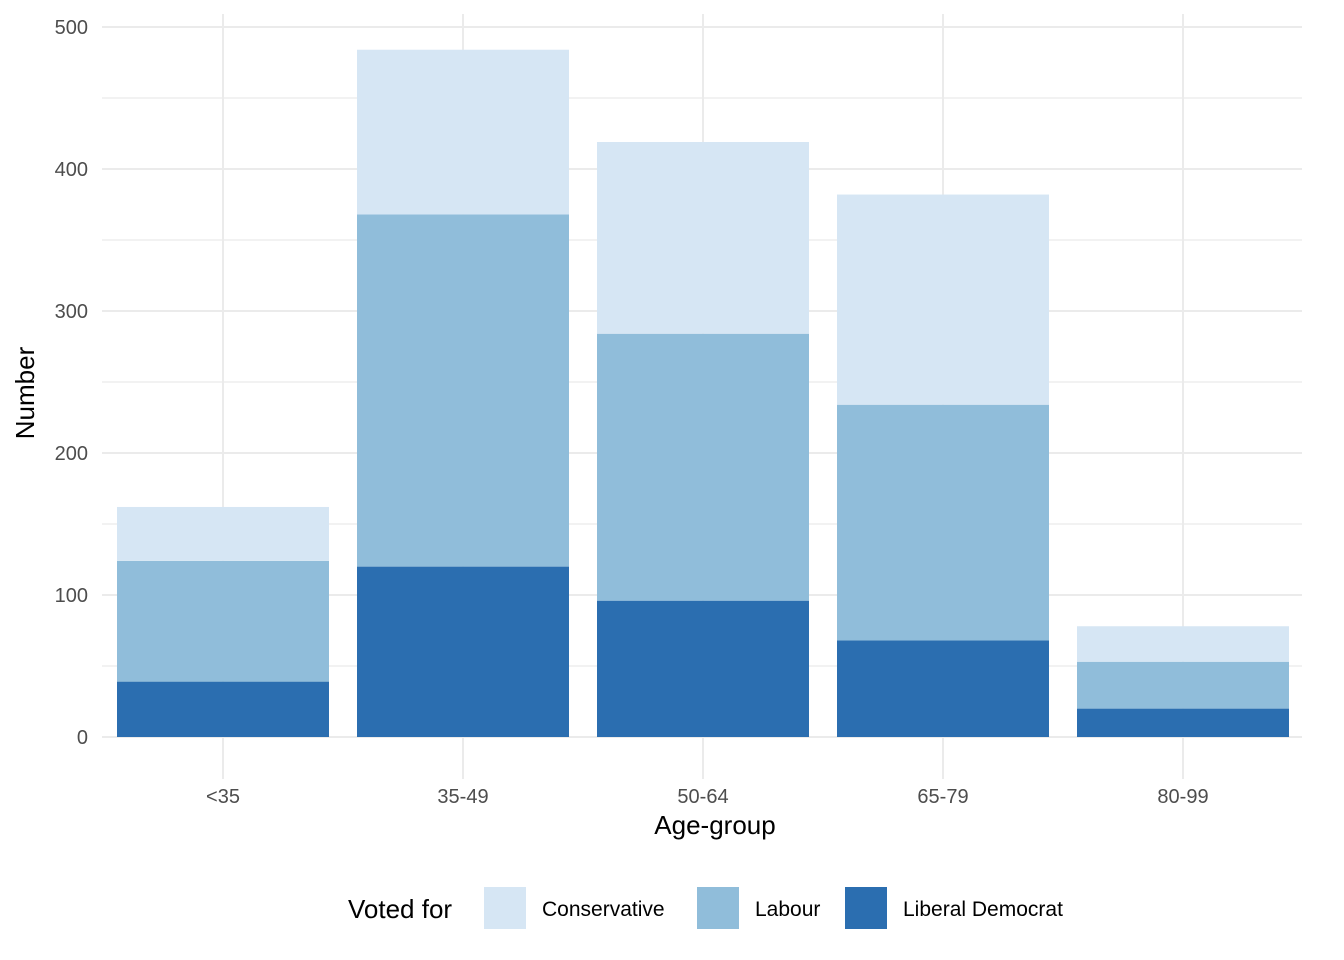 The width and height of the screenshot is (1344, 960). I want to click on y-tick-labels: 0 100 200 300 400 500, so click(71, 383).